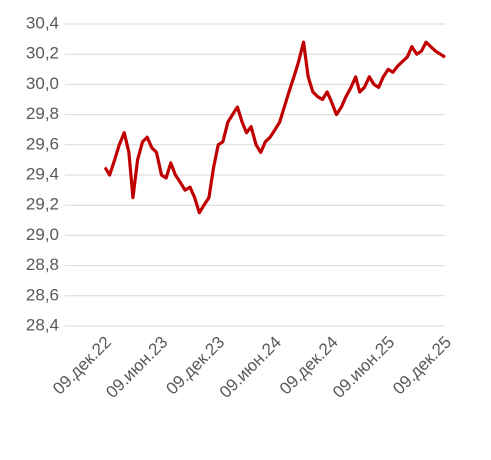 The width and height of the screenshot is (491, 460). Describe the element at coordinates (42, 53) in the screenshot. I see `y-tick-label: 30,2` at that location.